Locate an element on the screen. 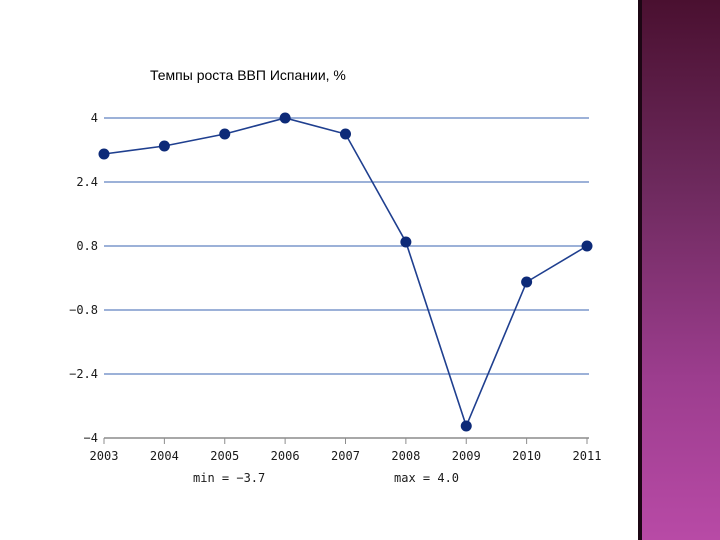 This screenshot has width=720, height=540. x-tick-label: 2006 is located at coordinates (285, 456).